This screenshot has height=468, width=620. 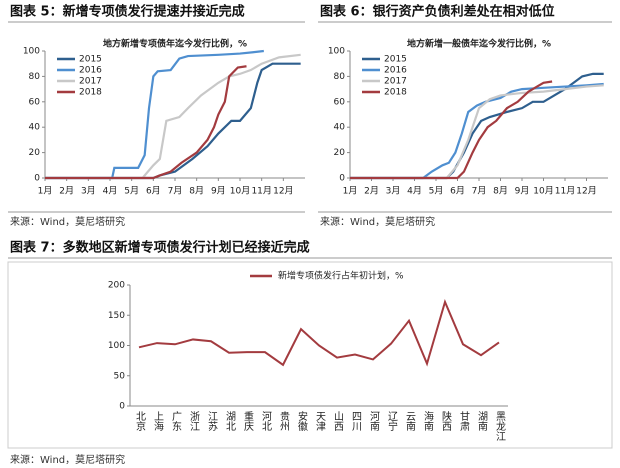 What do you see at coordinates (176, 421) in the screenshot?
I see `x-tick-label: 广东` at bounding box center [176, 421].